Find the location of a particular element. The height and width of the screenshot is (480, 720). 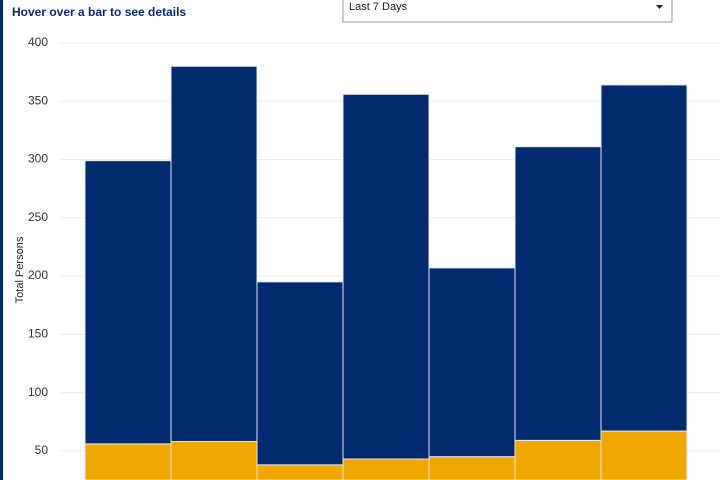

left-border is located at coordinates (1, 240).